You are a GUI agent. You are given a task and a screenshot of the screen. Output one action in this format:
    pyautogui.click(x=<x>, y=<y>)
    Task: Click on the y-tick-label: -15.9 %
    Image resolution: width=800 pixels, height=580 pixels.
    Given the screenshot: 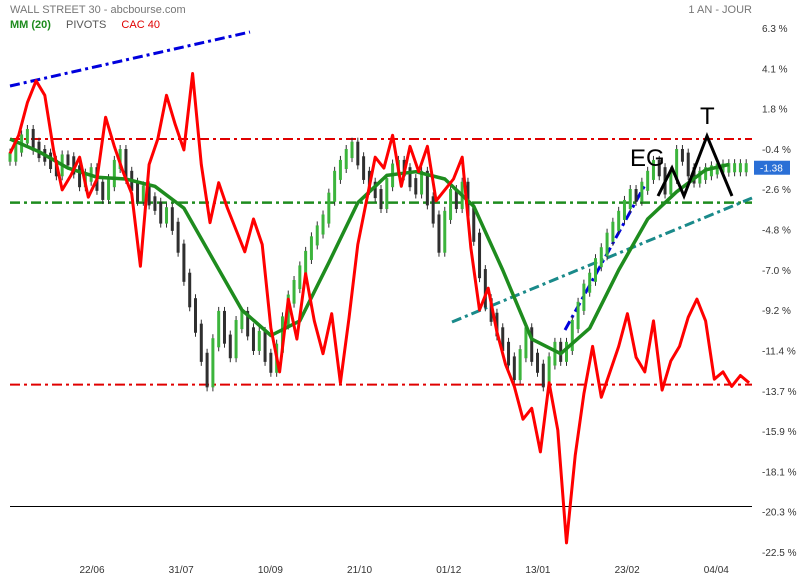 What is the action you would take?
    pyautogui.click(x=779, y=432)
    